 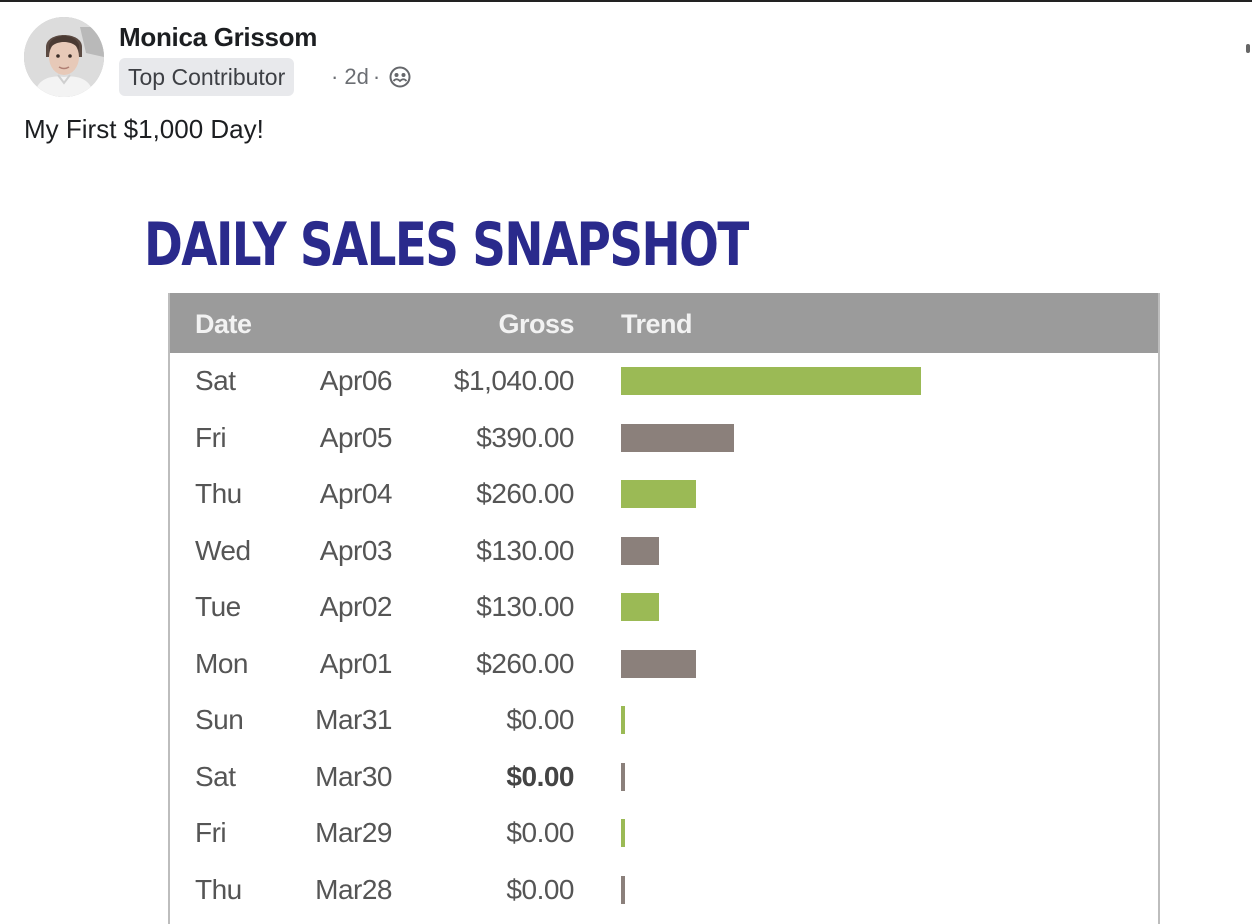 What do you see at coordinates (664, 720) in the screenshot?
I see `table-row: Sun Mar31 $0.00` at bounding box center [664, 720].